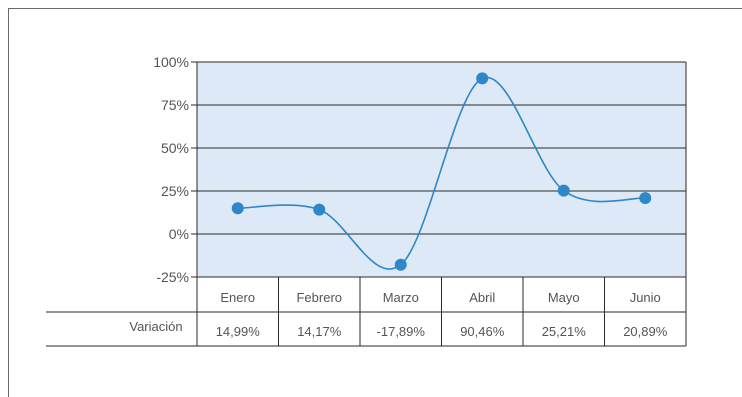 This screenshot has height=397, width=742. I want to click on y-tick-labels: -25% 0% 25% 50% 75% 100%, so click(171, 169).